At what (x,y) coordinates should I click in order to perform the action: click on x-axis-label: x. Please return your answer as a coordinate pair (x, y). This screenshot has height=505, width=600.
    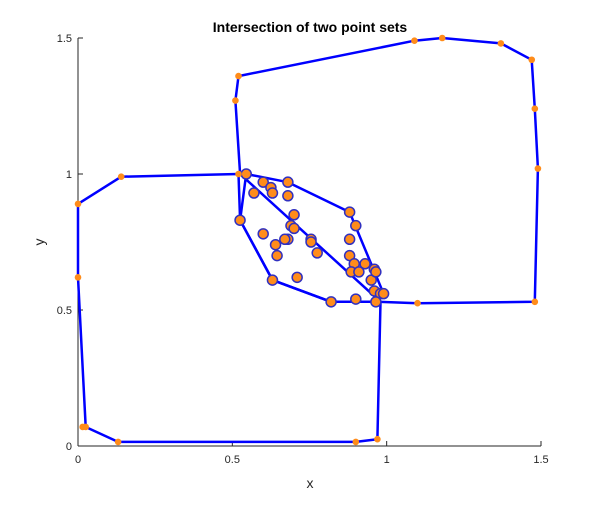
    Looking at the image, I should click on (310, 483).